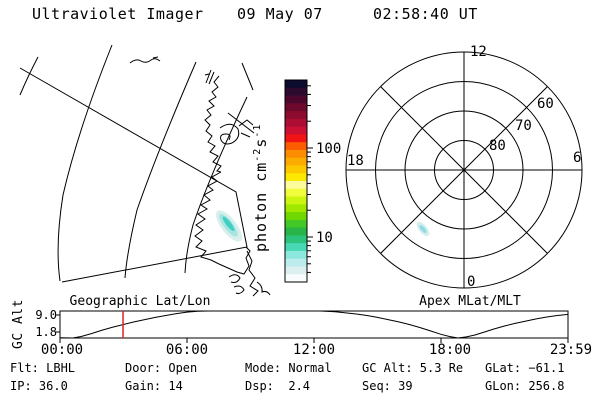 The height and width of the screenshot is (400, 600). What do you see at coordinates (261, 187) in the screenshot?
I see `colorbar-units-label: photon cm-2s-1` at bounding box center [261, 187].